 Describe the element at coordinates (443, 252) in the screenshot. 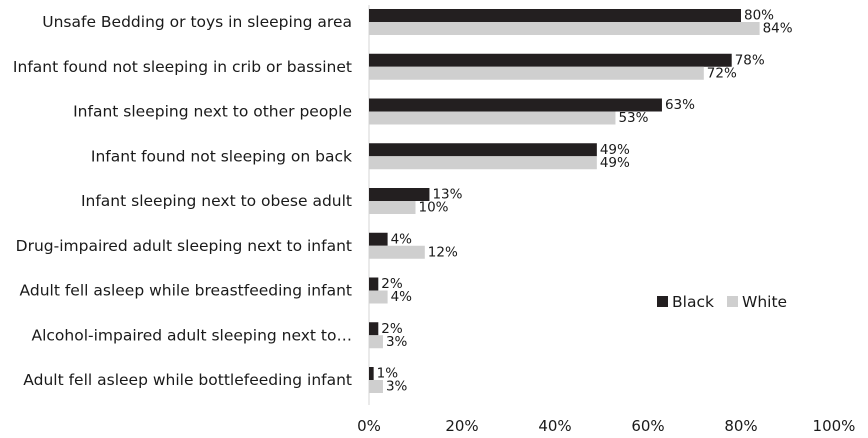

I see `data-label-white: 12%` at that location.